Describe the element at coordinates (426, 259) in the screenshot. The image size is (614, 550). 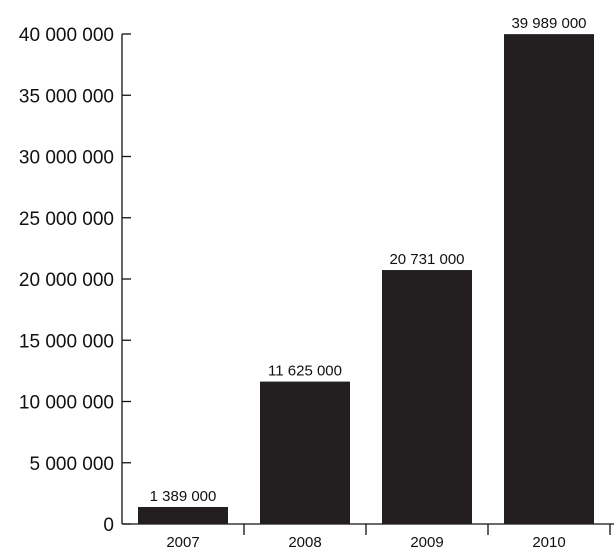
I see `data-label-2009: 20 731 000` at that location.